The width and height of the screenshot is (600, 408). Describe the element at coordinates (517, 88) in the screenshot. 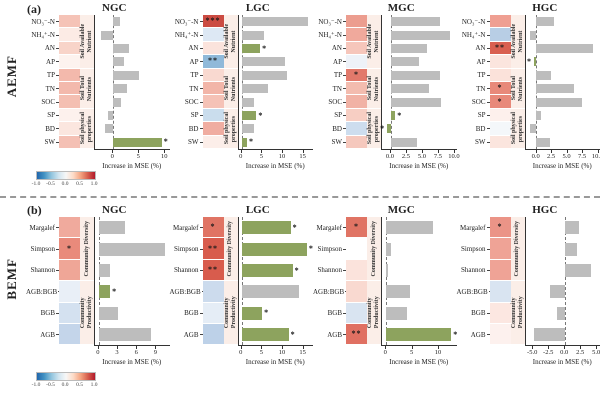

I see `group-cell: Soil Total Nutrients` at that location.